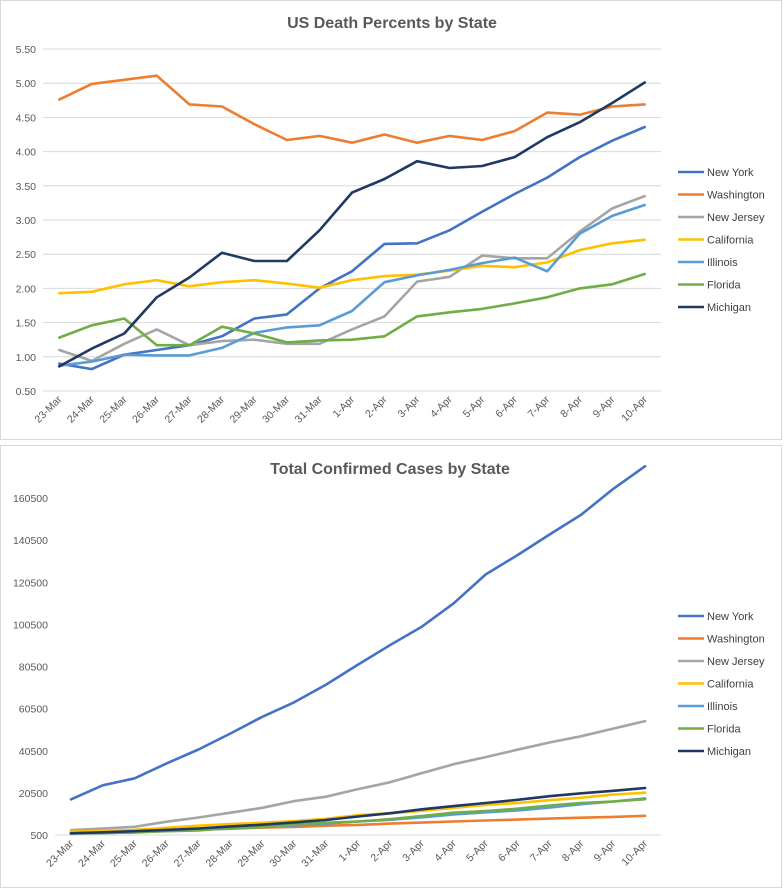 This screenshot has width=784, height=889. I want to click on x-tick-label: 1-Apr, so click(349, 850).